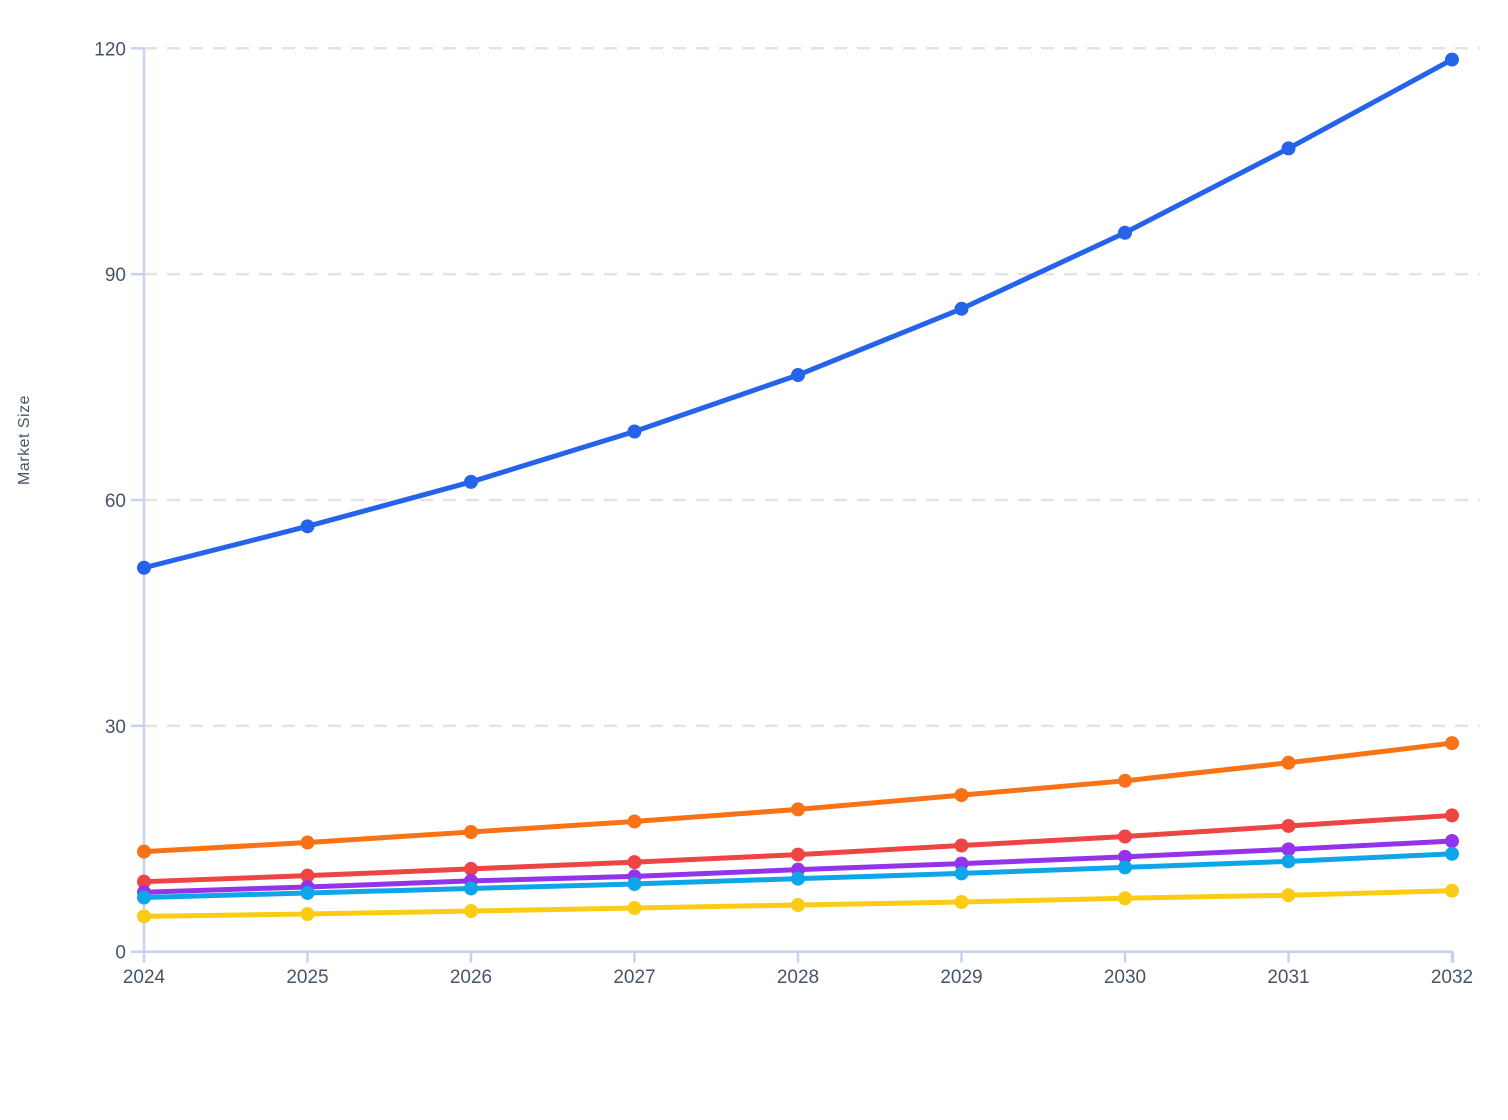 The image size is (1508, 1120). What do you see at coordinates (798, 977) in the screenshot?
I see `x-tick-label: 2028` at bounding box center [798, 977].